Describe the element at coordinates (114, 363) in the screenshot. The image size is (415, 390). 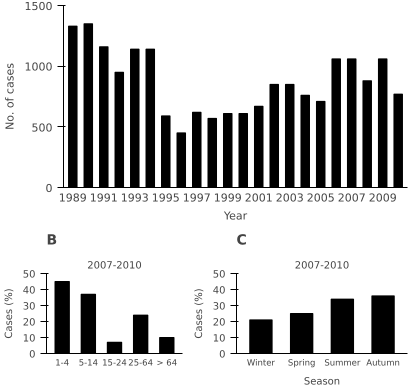
I see `x-tick-label: 15-24` at that location.